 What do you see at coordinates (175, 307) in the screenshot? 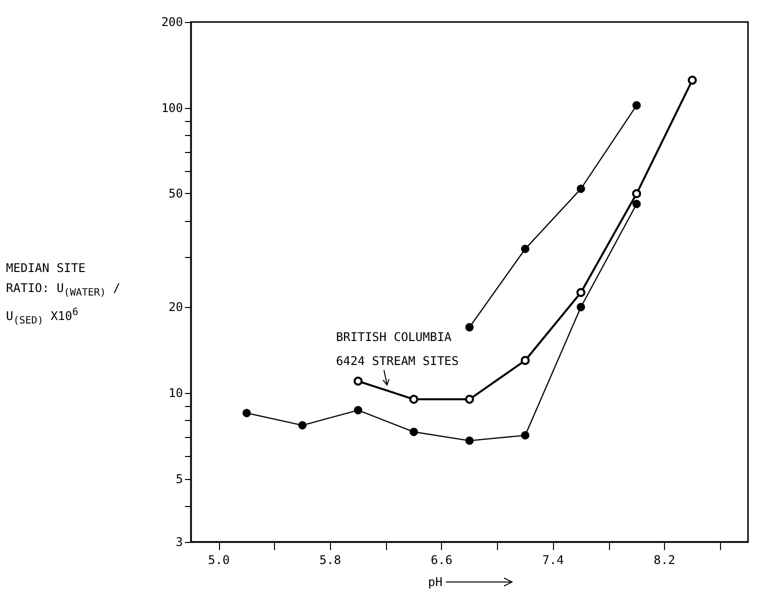
I see `y-tick-label: 20` at bounding box center [175, 307].